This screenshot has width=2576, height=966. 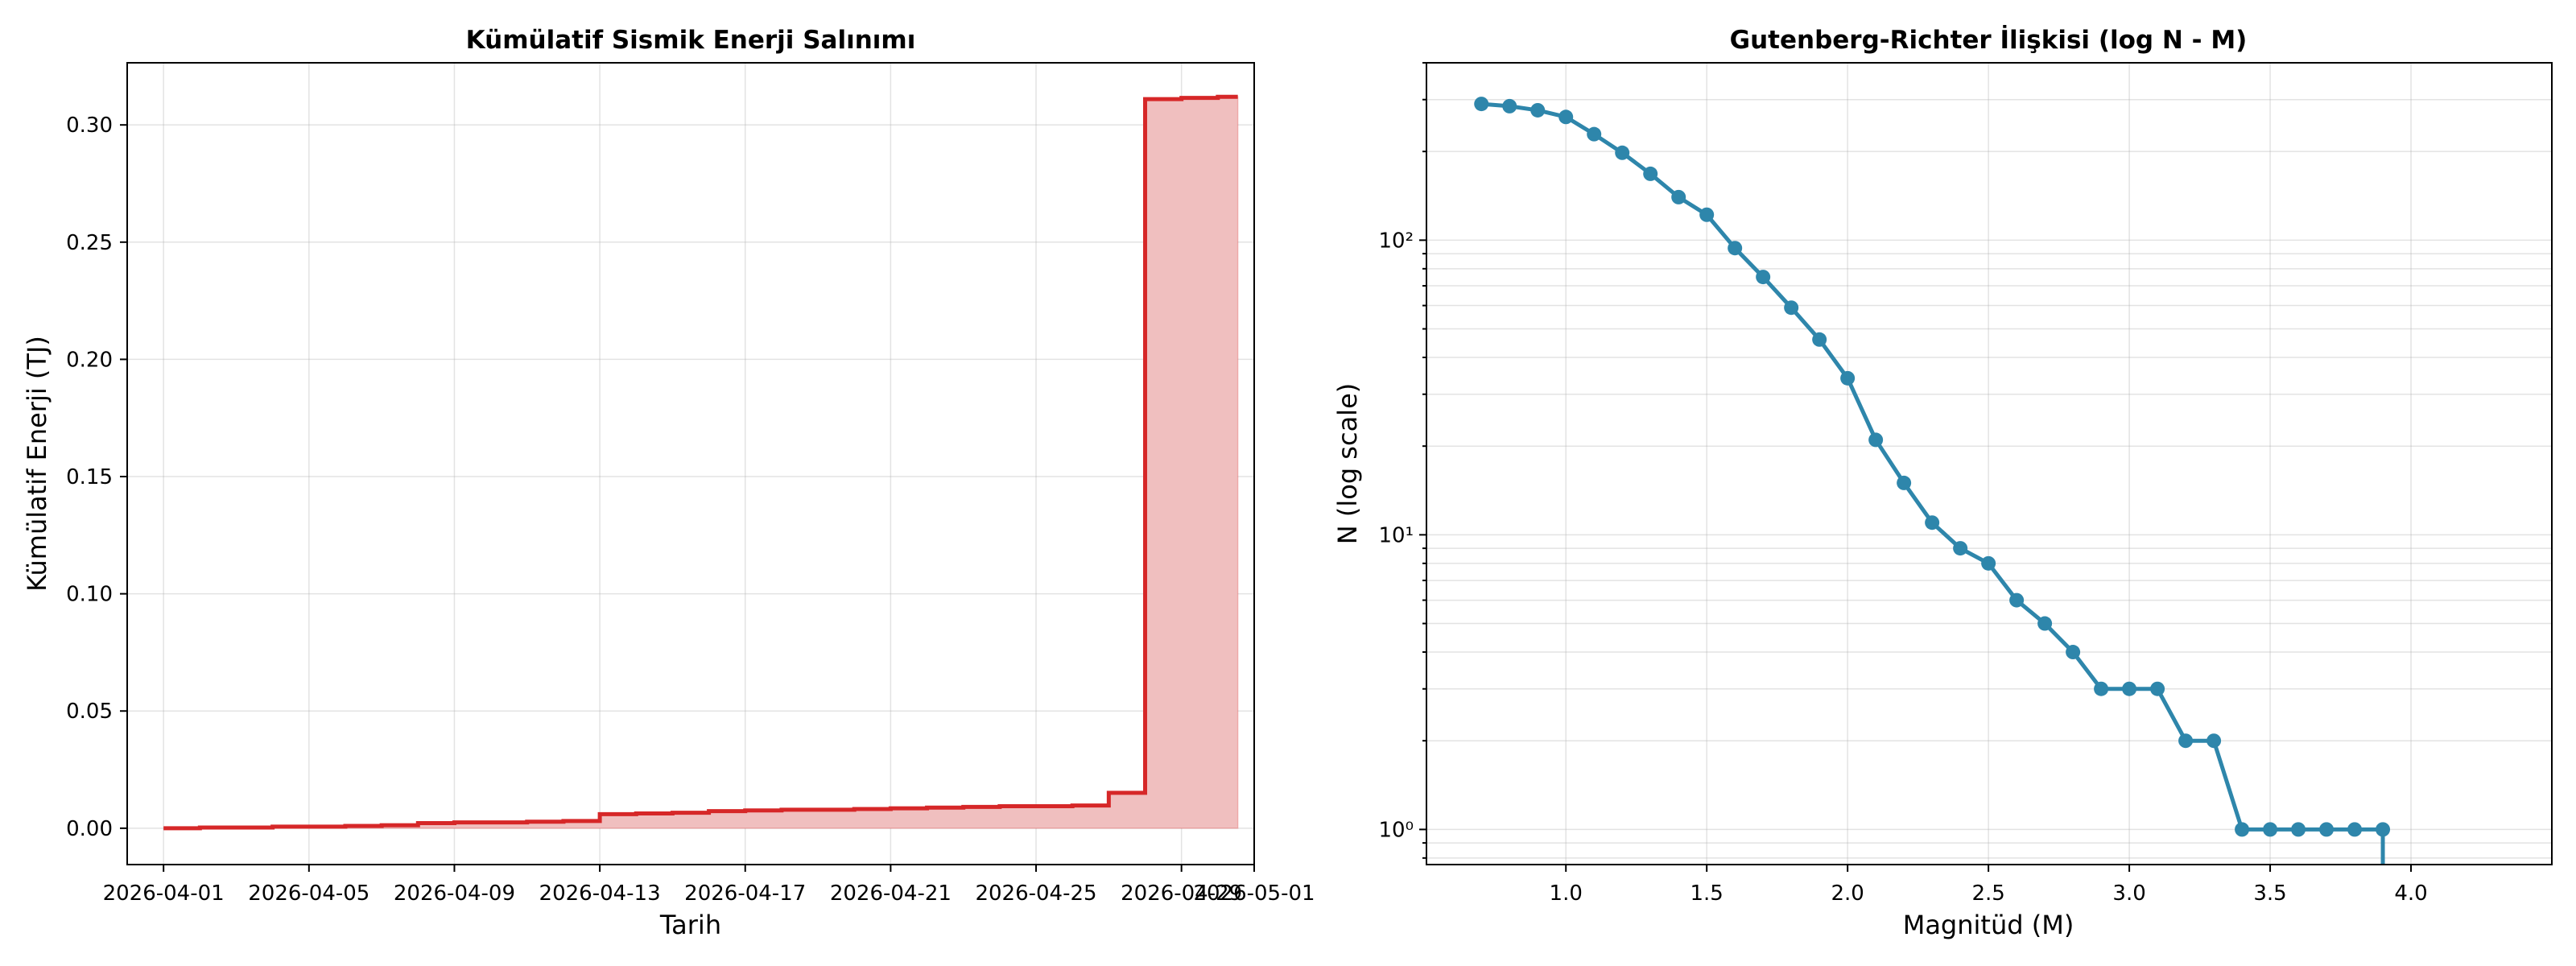 I want to click on gr-y-tick-label: 10¹, so click(x=1396, y=535).